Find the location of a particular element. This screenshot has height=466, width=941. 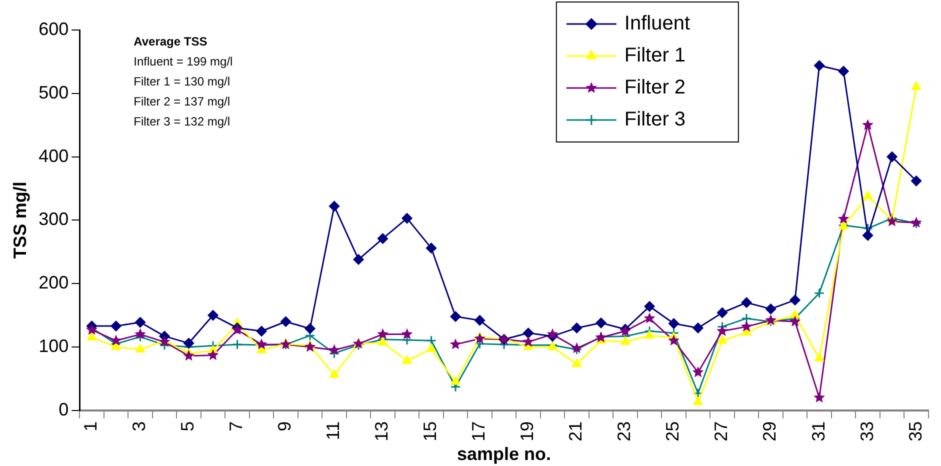

y-tick-label: 0 is located at coordinates (63, 409).